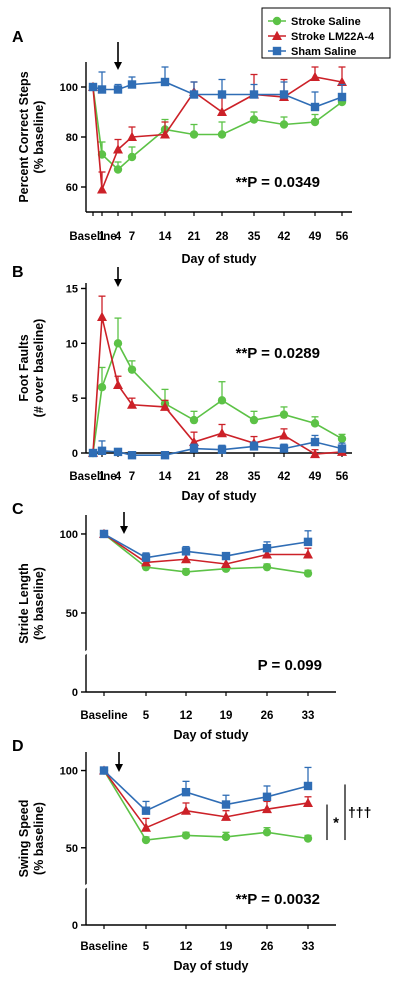 The image size is (400, 985). I want to click on x-tick-label: 49, so click(315, 237).